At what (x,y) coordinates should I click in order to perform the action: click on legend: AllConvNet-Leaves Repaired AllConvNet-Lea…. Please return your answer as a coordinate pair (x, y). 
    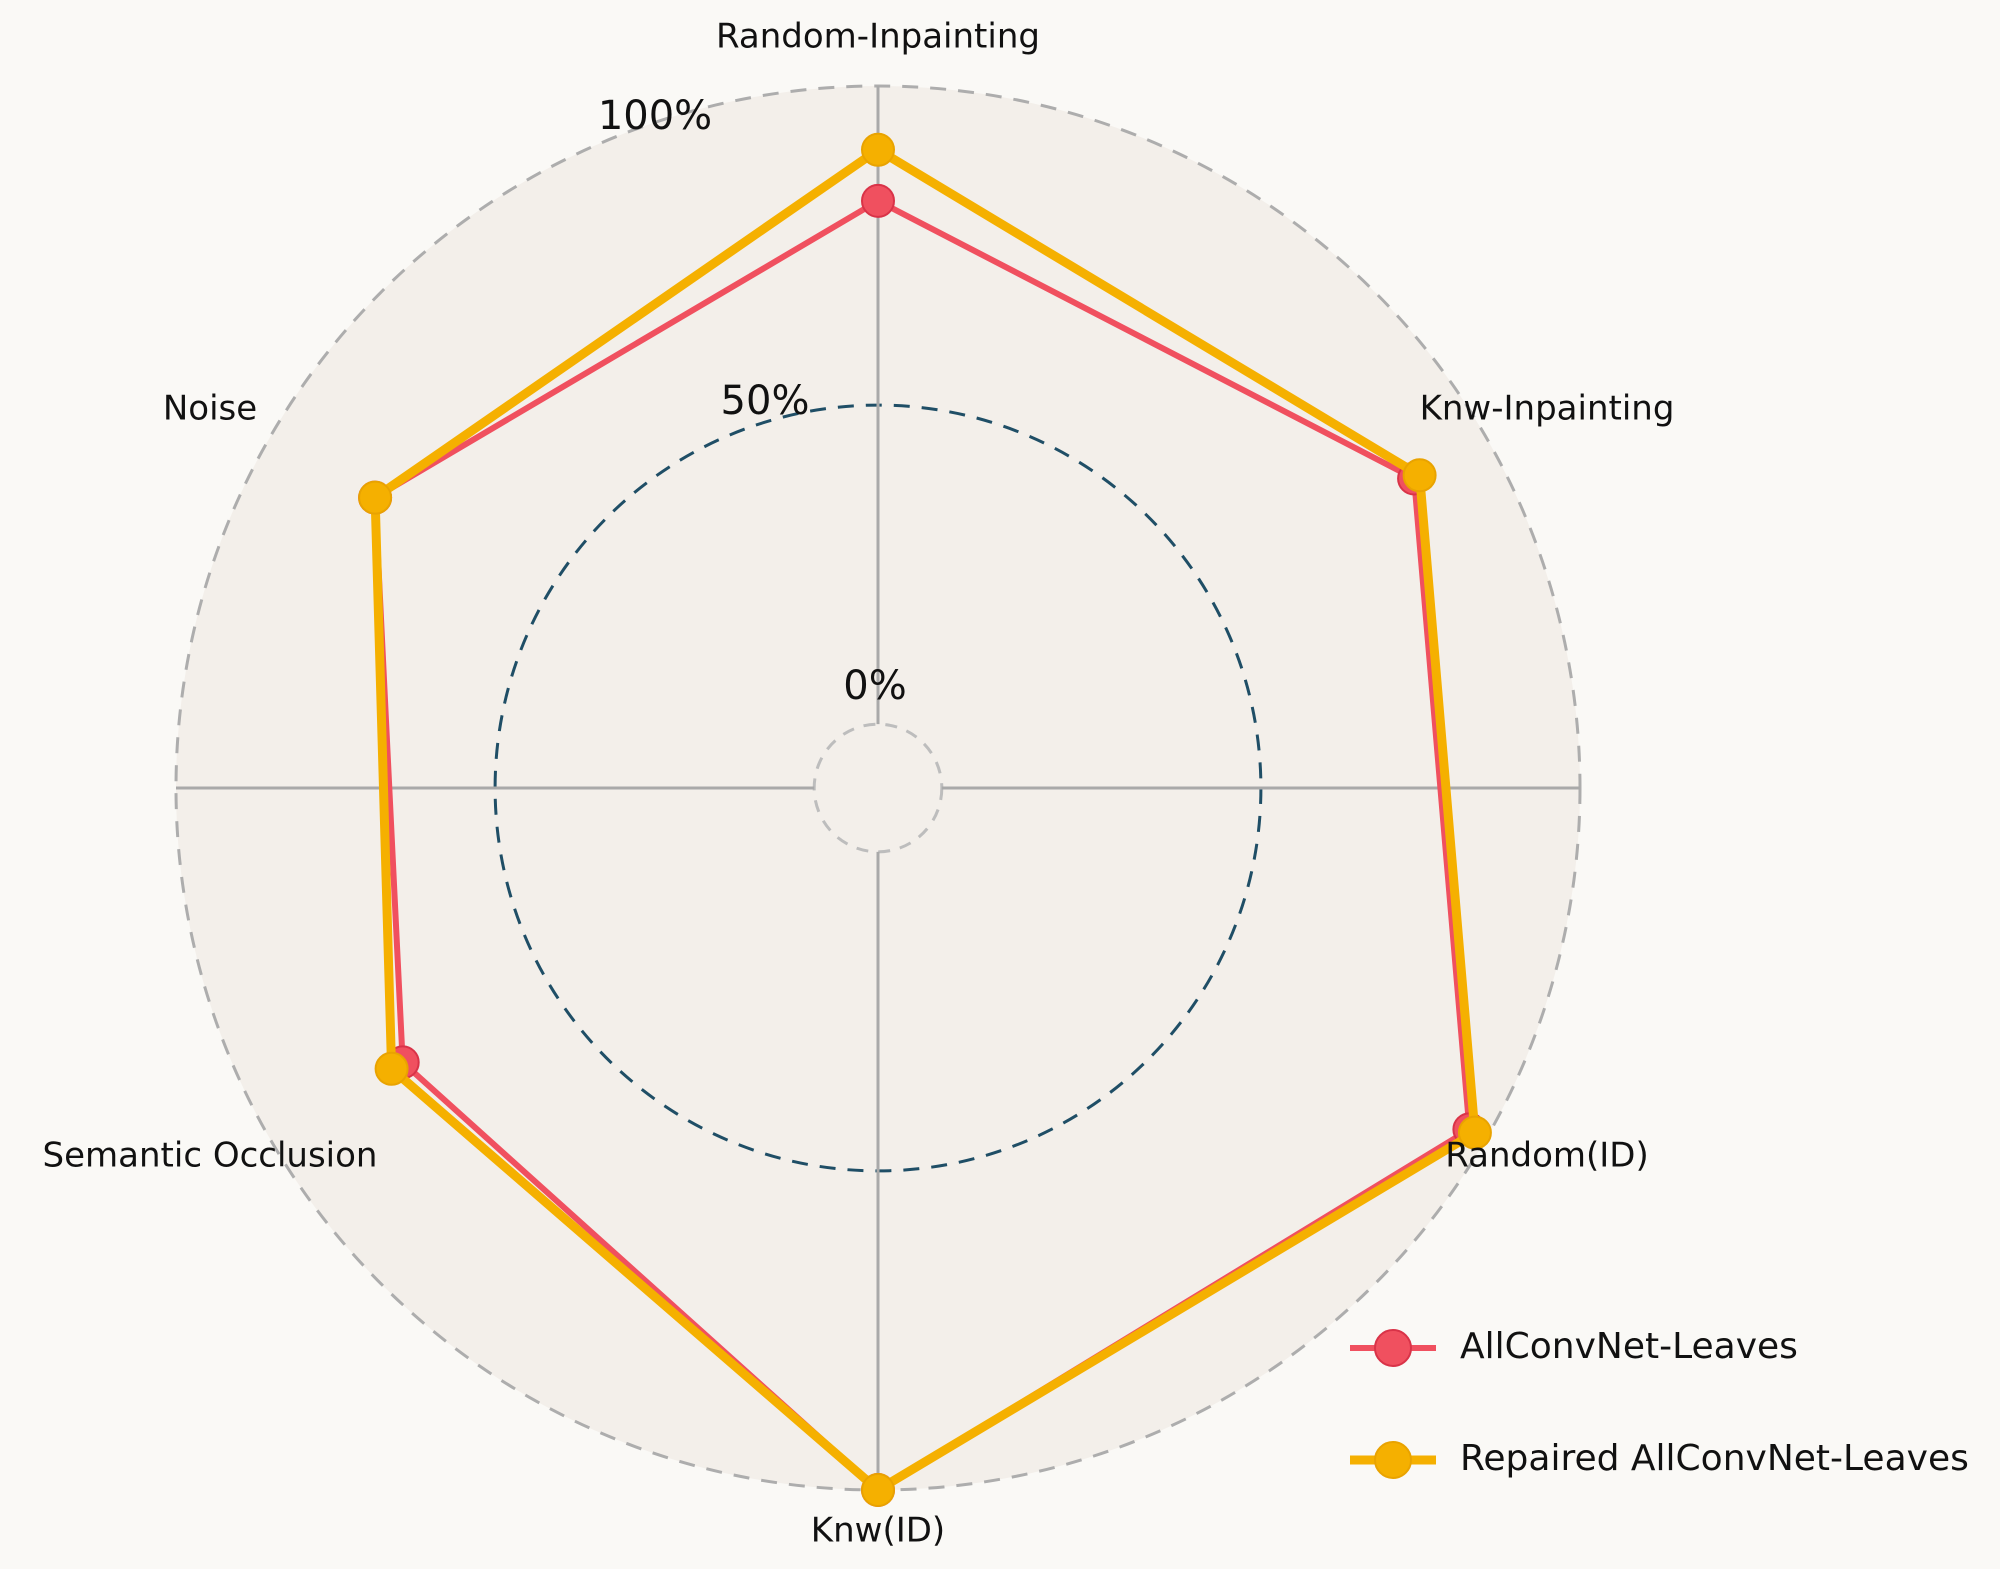
    Looking at the image, I should click on (1659, 1402).